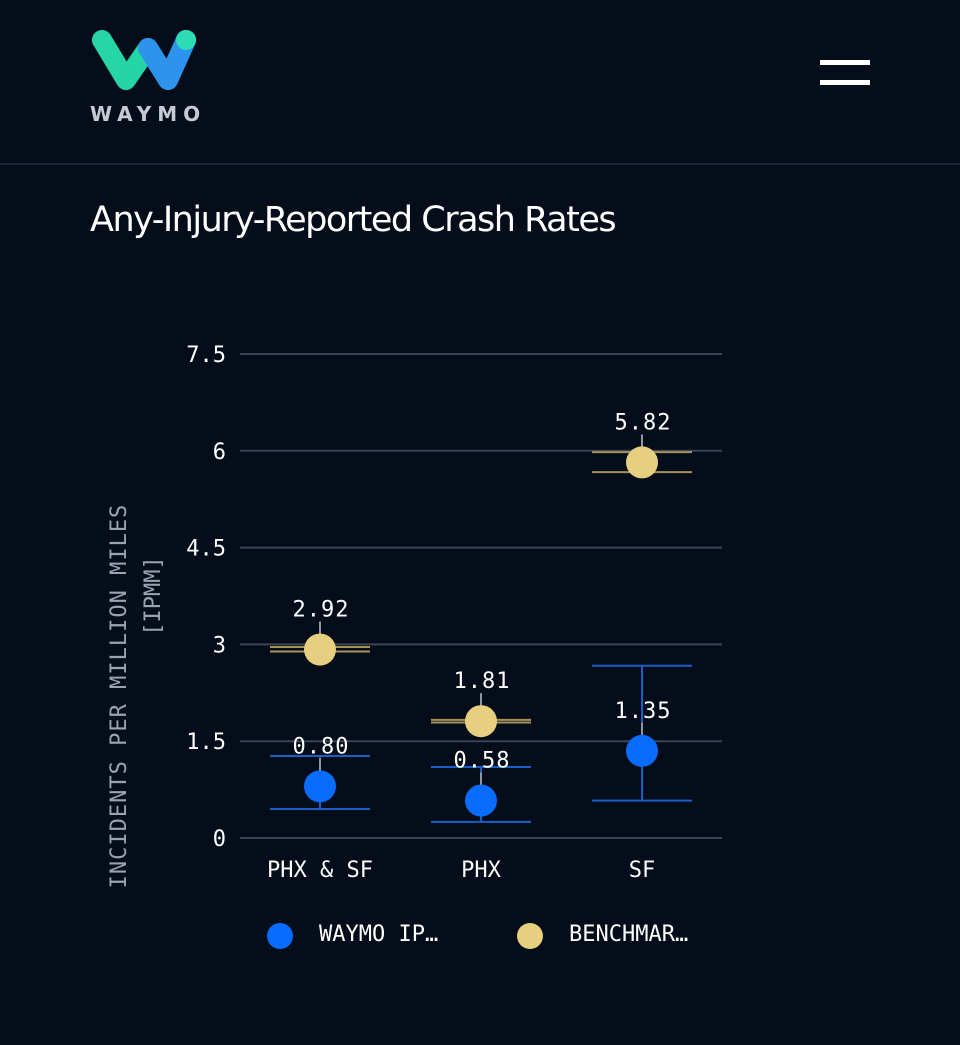  I want to click on menu-bar-bottom, so click(845, 82).